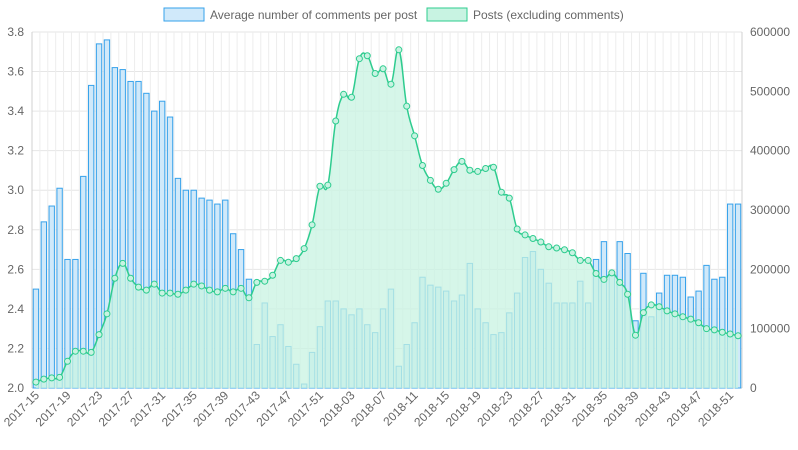 Image resolution: width=798 pixels, height=450 pixels. Describe the element at coordinates (770, 91) in the screenshot. I see `y-right-tick-label: 500000` at that location.